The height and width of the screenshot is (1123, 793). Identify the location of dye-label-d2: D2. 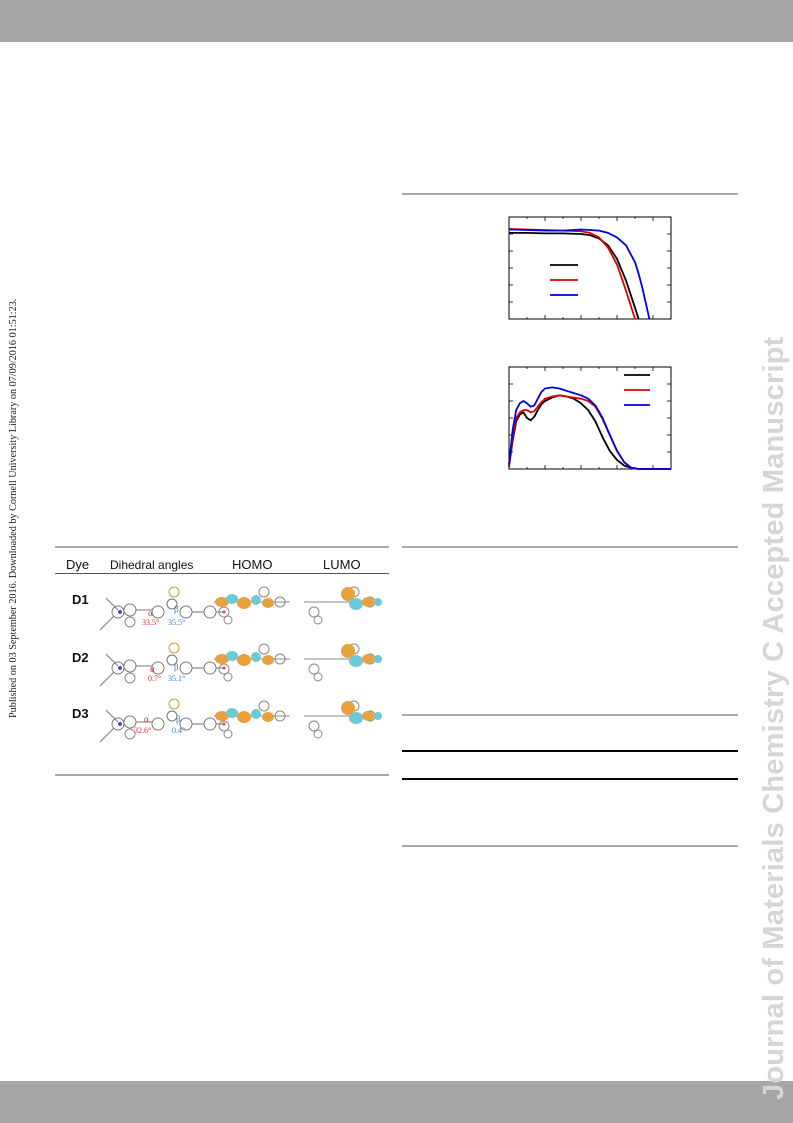
(80, 657).